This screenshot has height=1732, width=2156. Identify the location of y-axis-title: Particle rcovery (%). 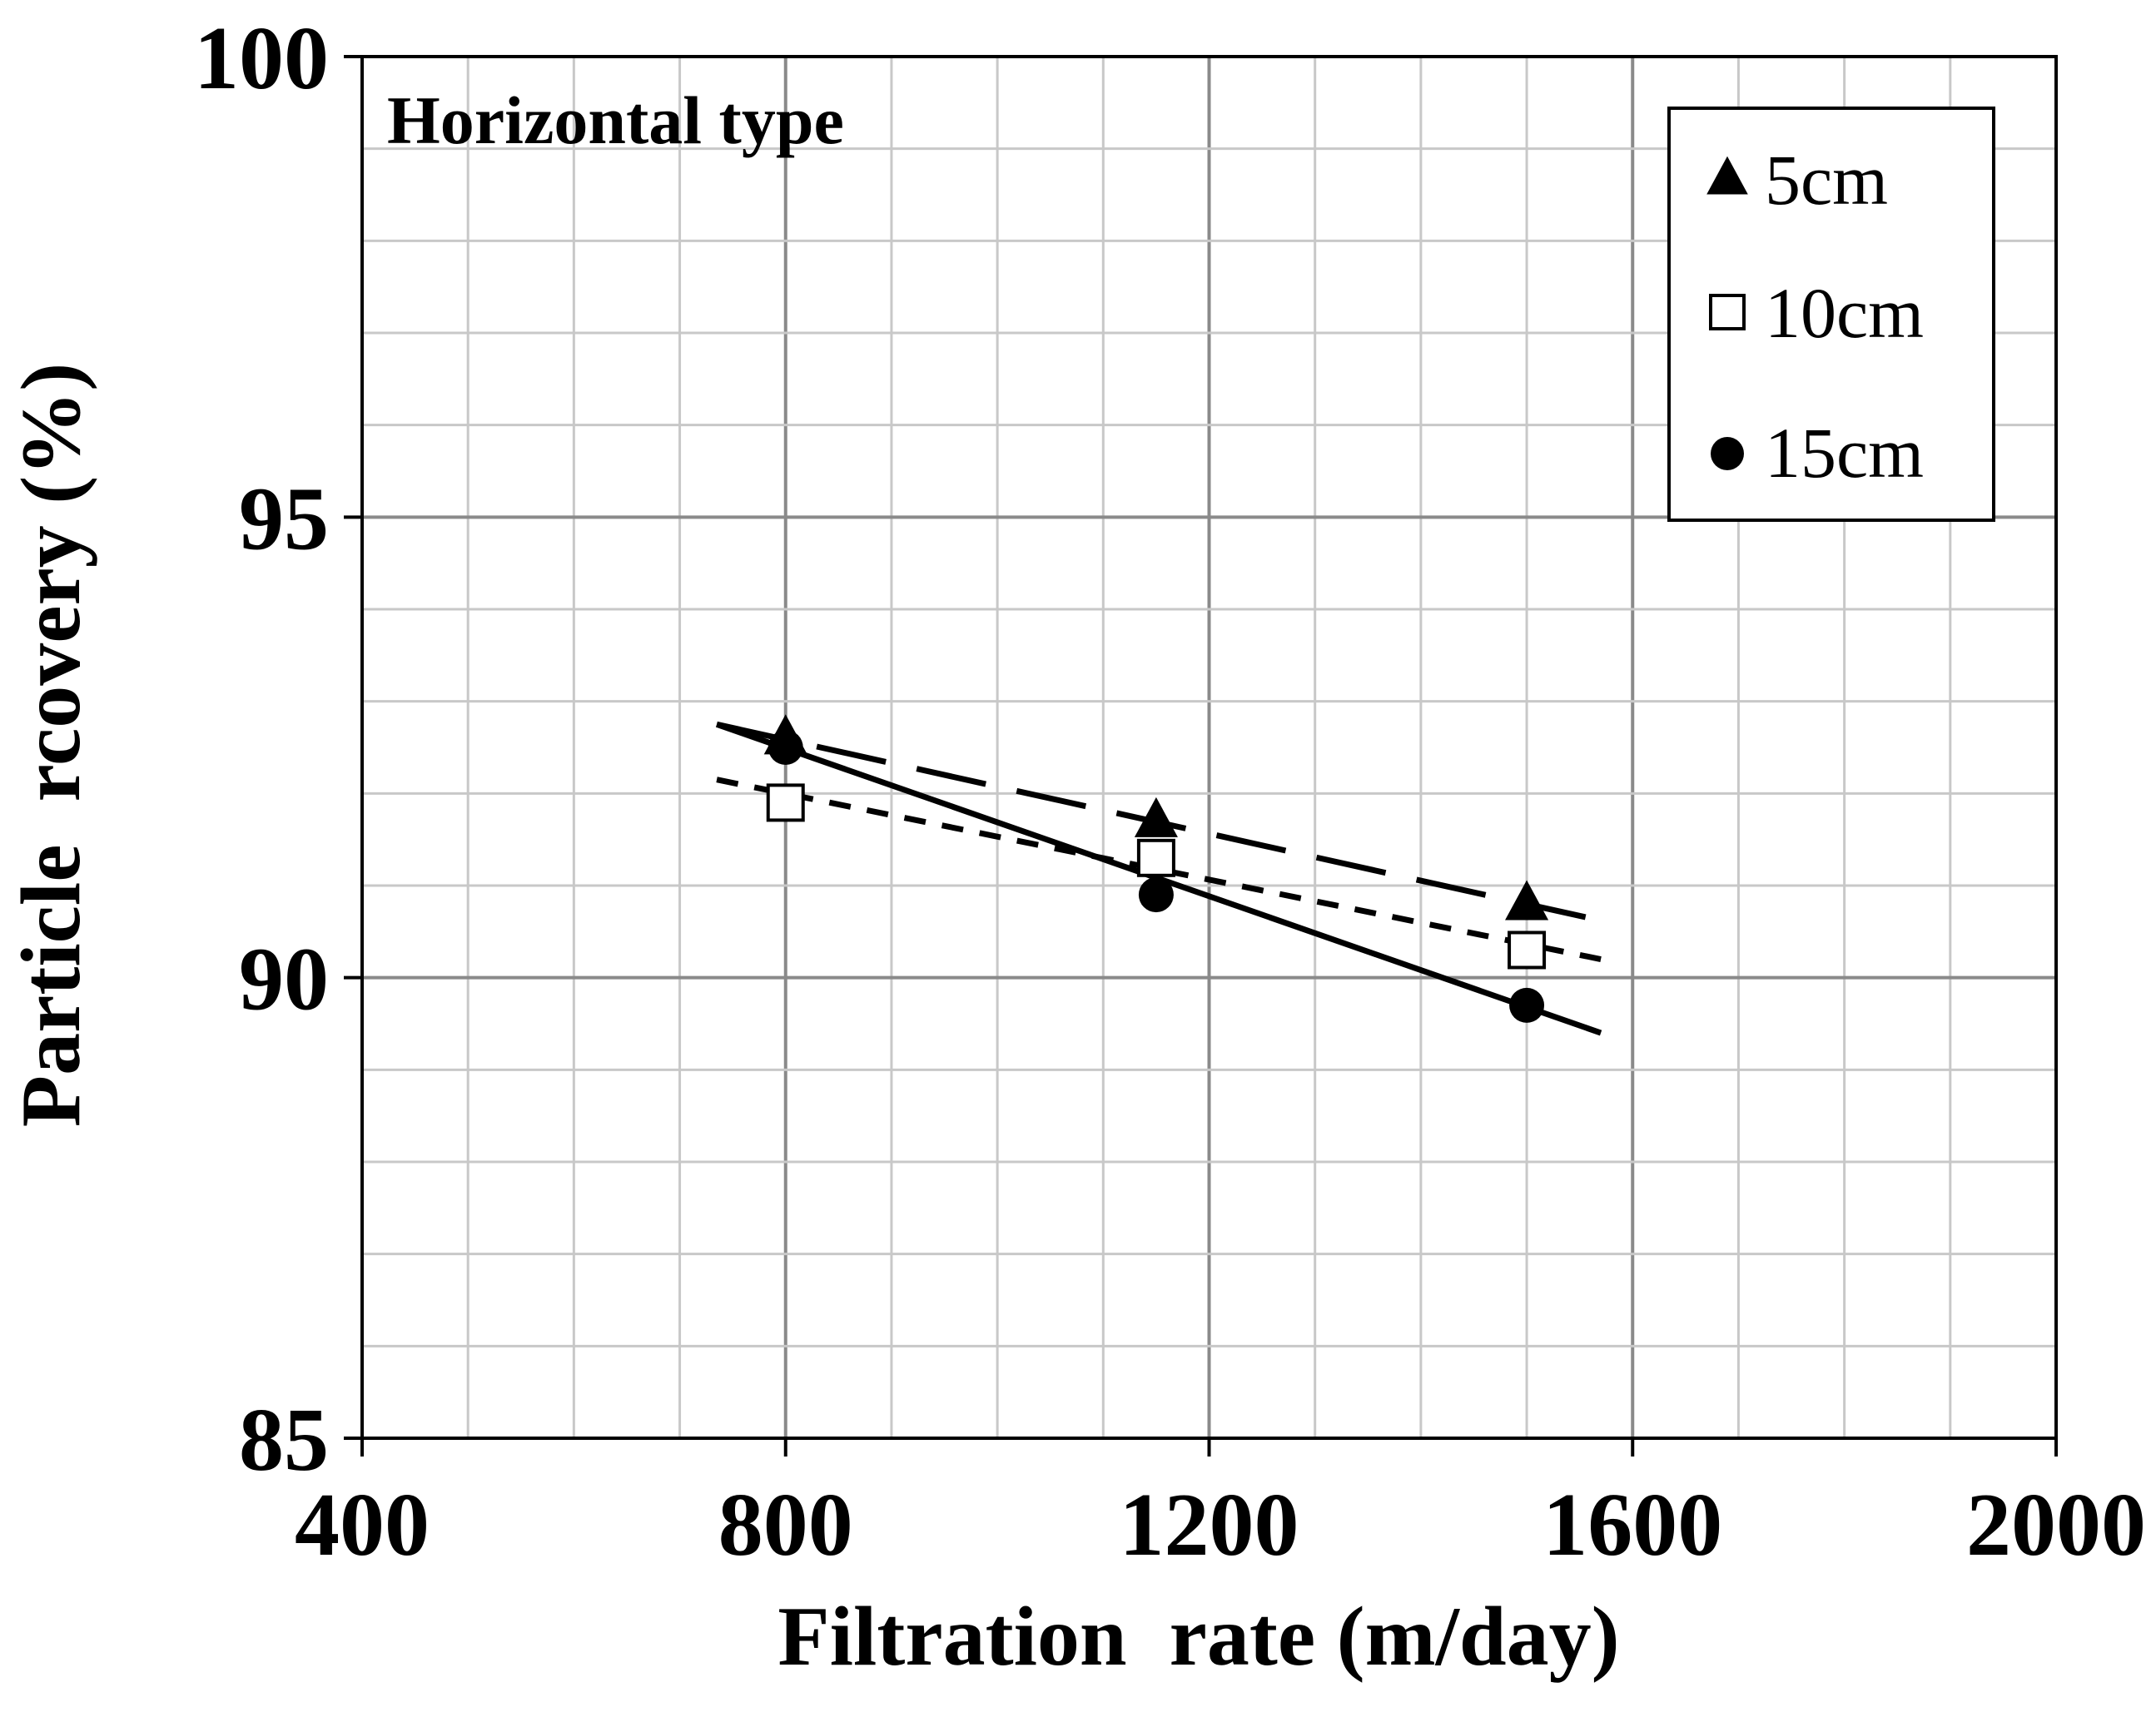
(51, 745).